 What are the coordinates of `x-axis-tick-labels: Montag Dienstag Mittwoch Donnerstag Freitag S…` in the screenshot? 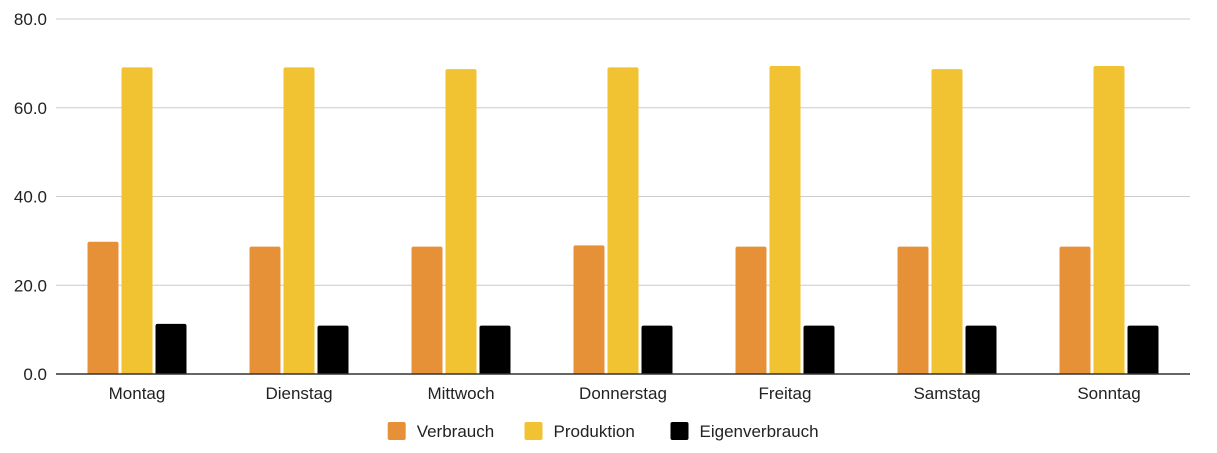 It's located at (625, 393).